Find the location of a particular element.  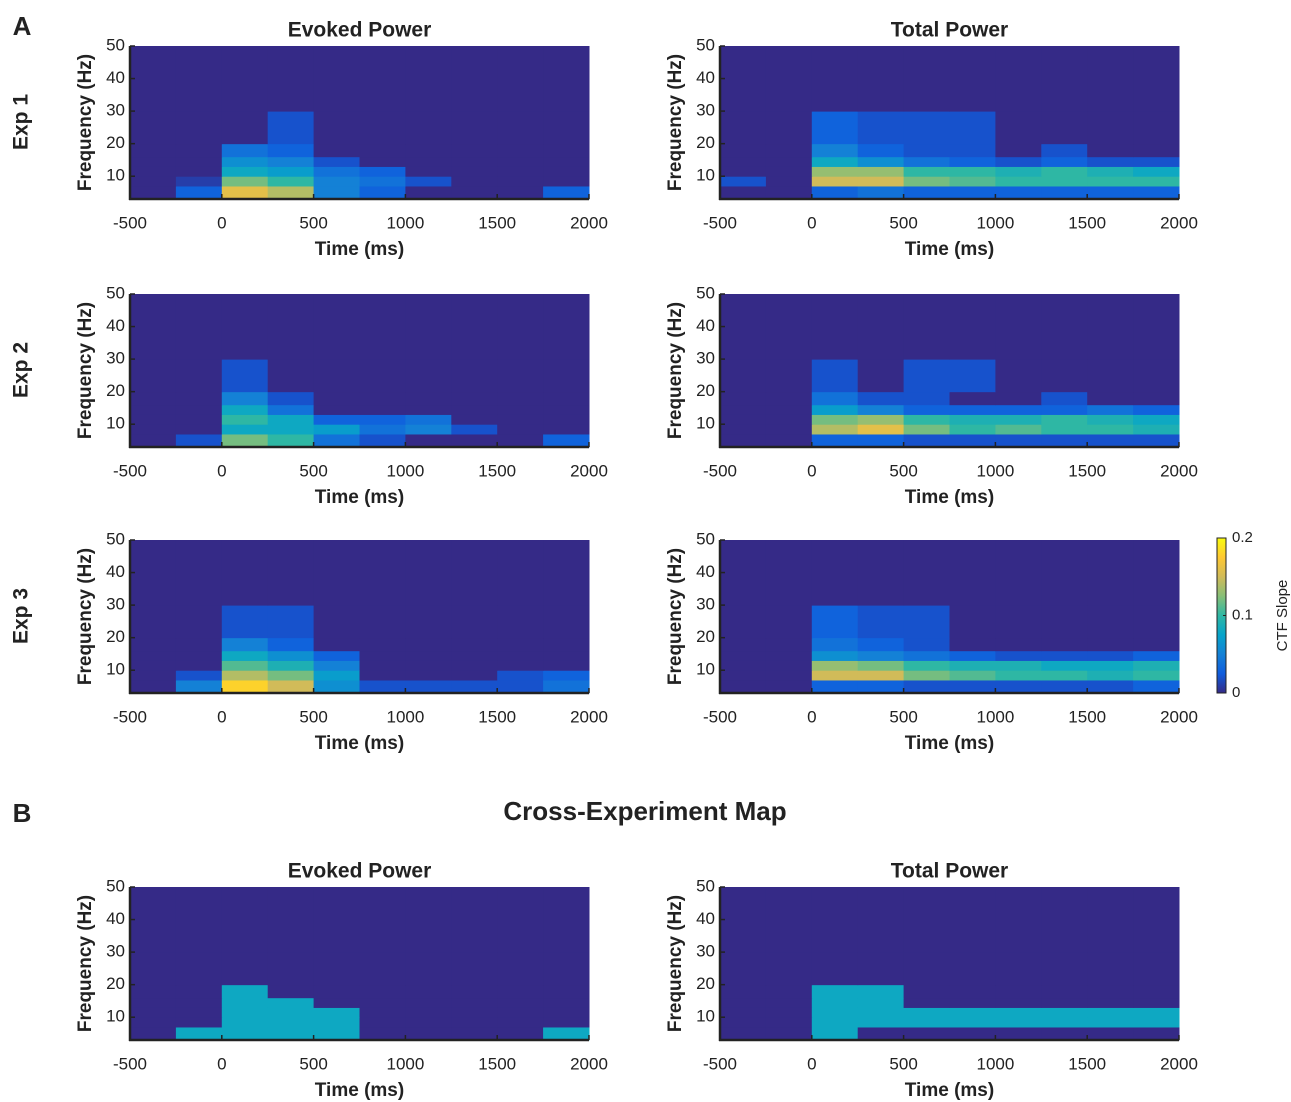

y-tick-label: 40 is located at coordinates (705, 77).